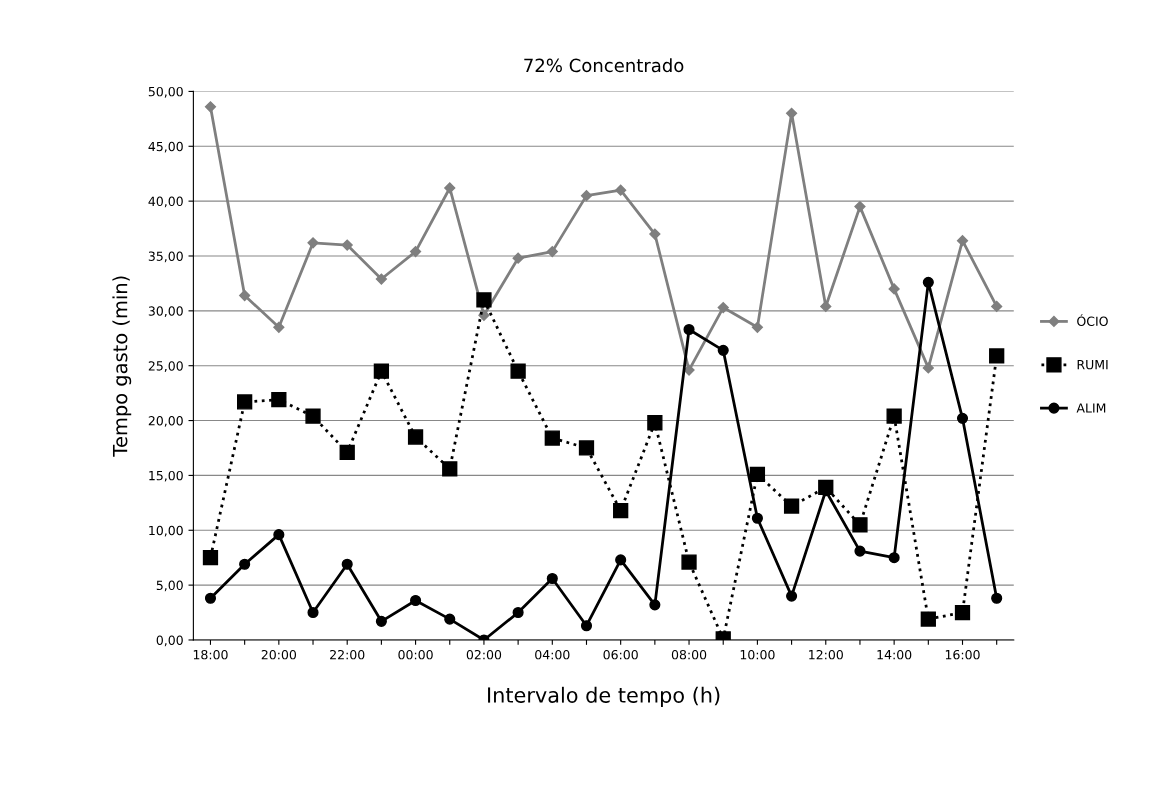 This screenshot has height=795, width=1172. Describe the element at coordinates (1092, 365) in the screenshot. I see `legend-label: RUMI` at that location.